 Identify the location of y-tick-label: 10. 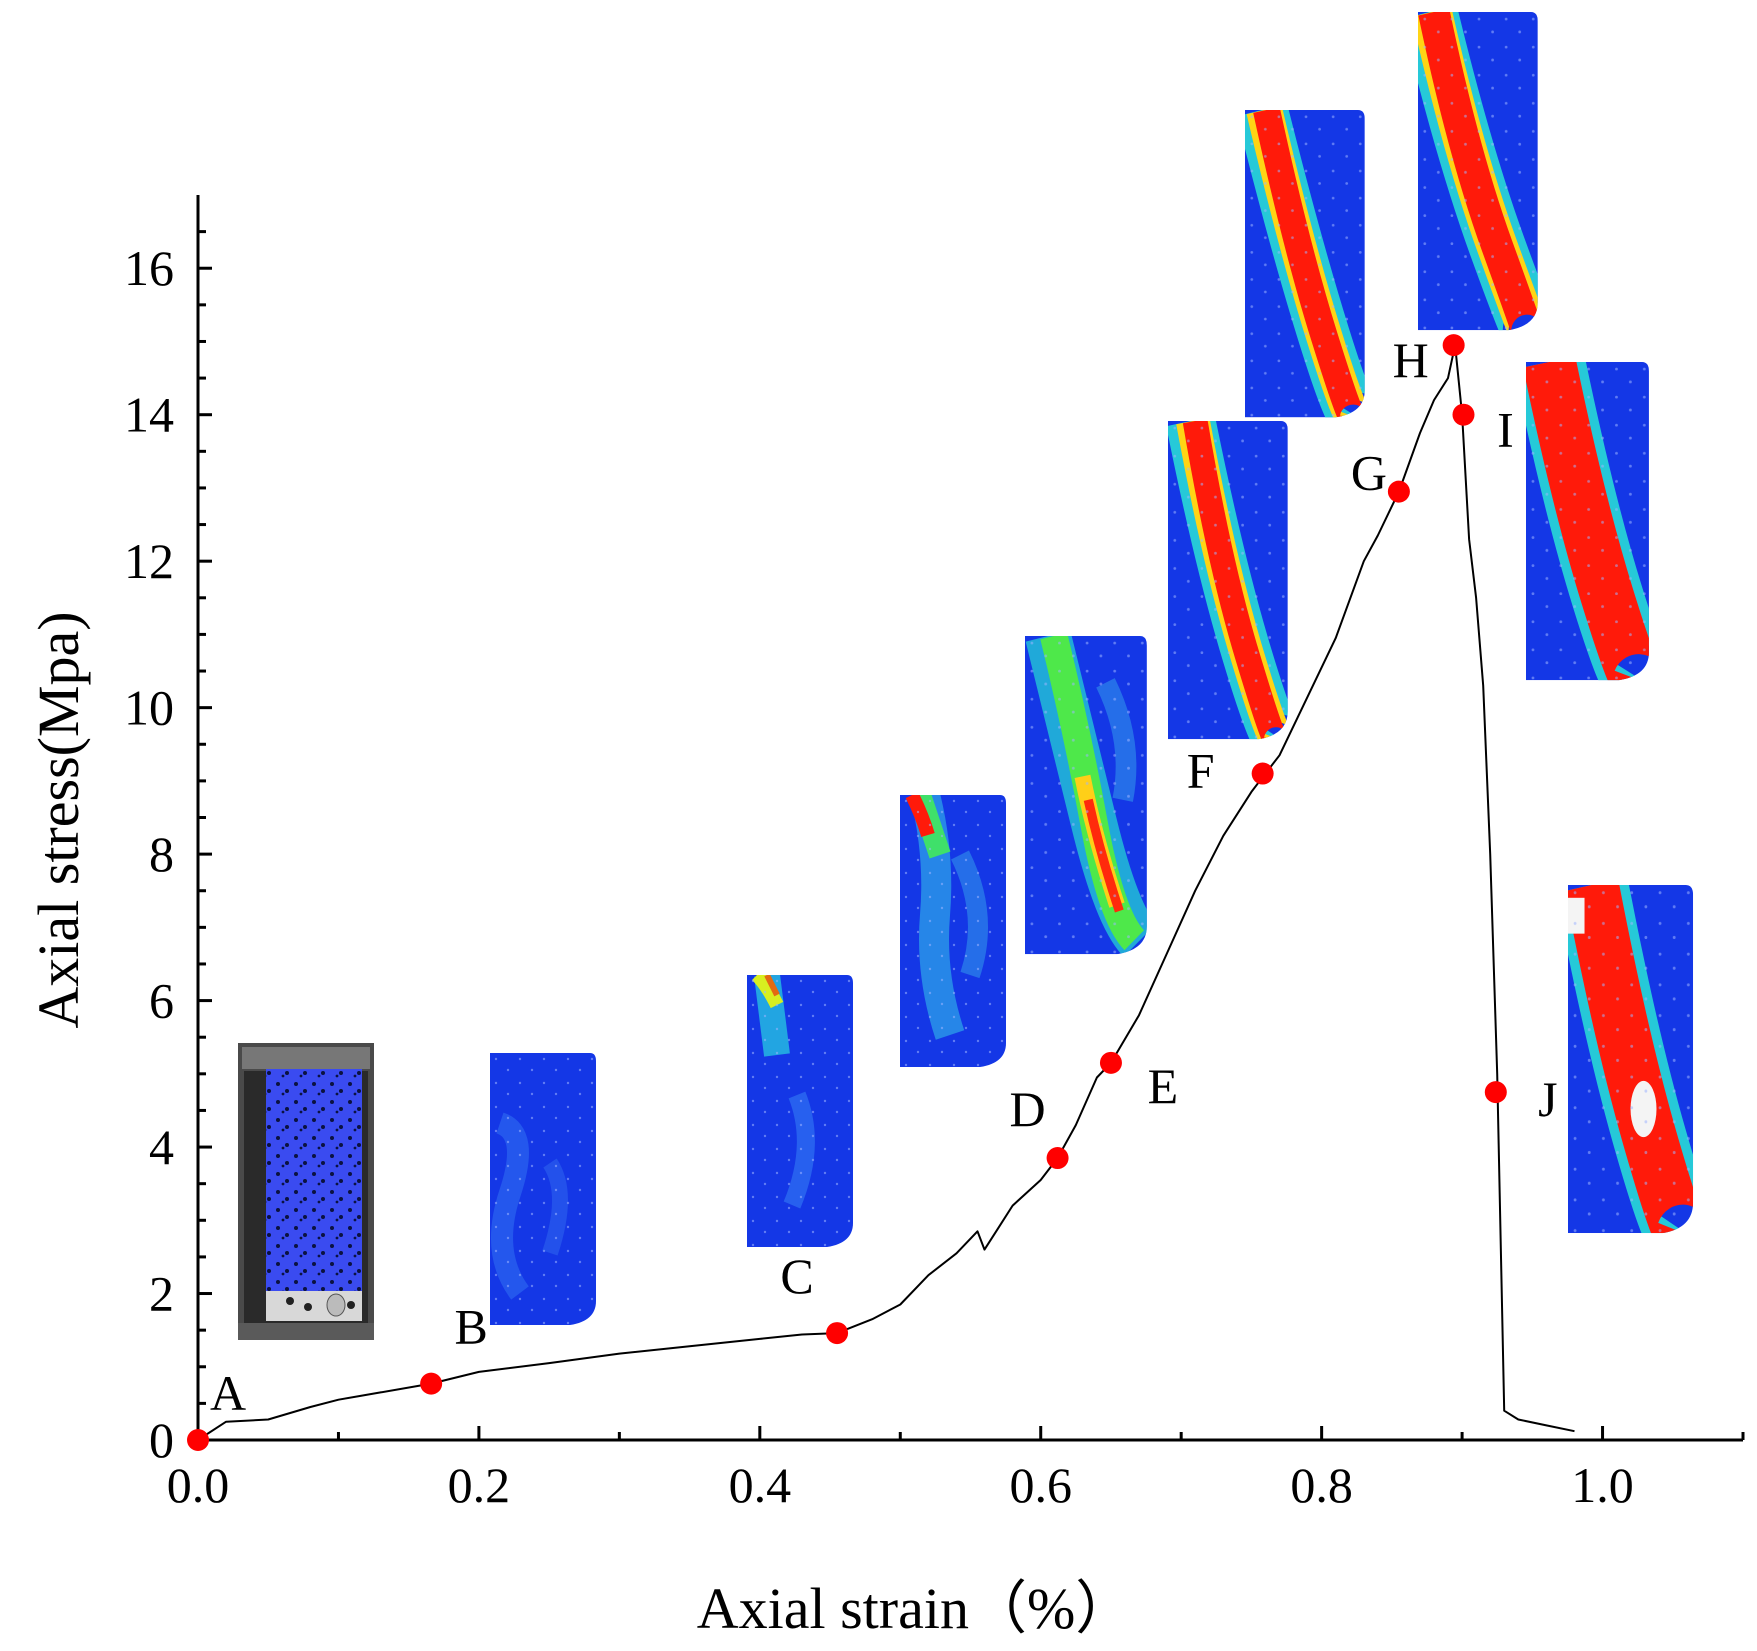
(149, 708).